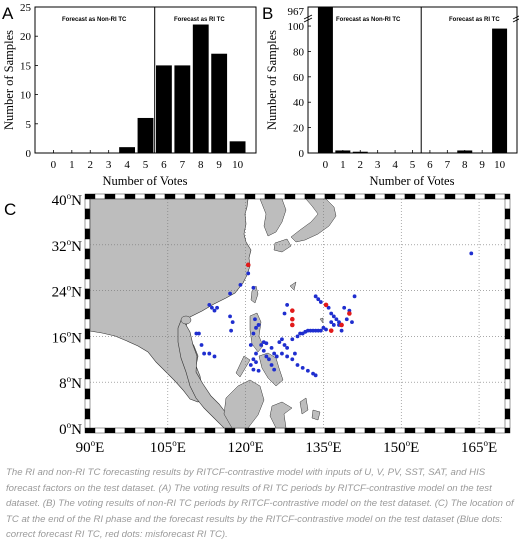  Describe the element at coordinates (479, 447) in the screenshot. I see `longitude-label: 165oE` at that location.